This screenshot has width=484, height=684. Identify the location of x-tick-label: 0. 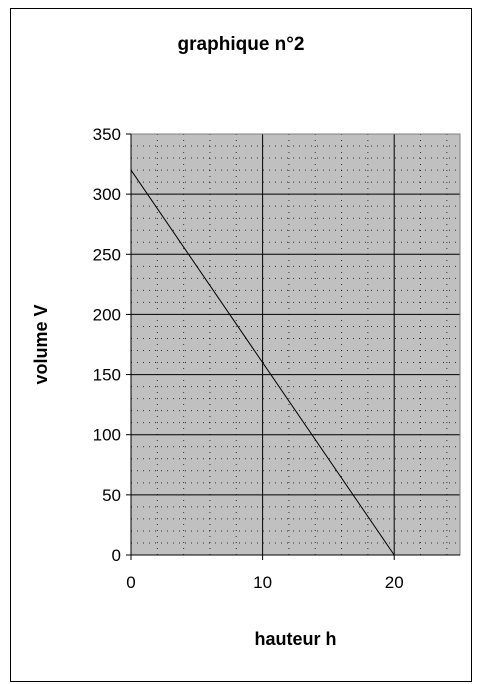
(130, 582).